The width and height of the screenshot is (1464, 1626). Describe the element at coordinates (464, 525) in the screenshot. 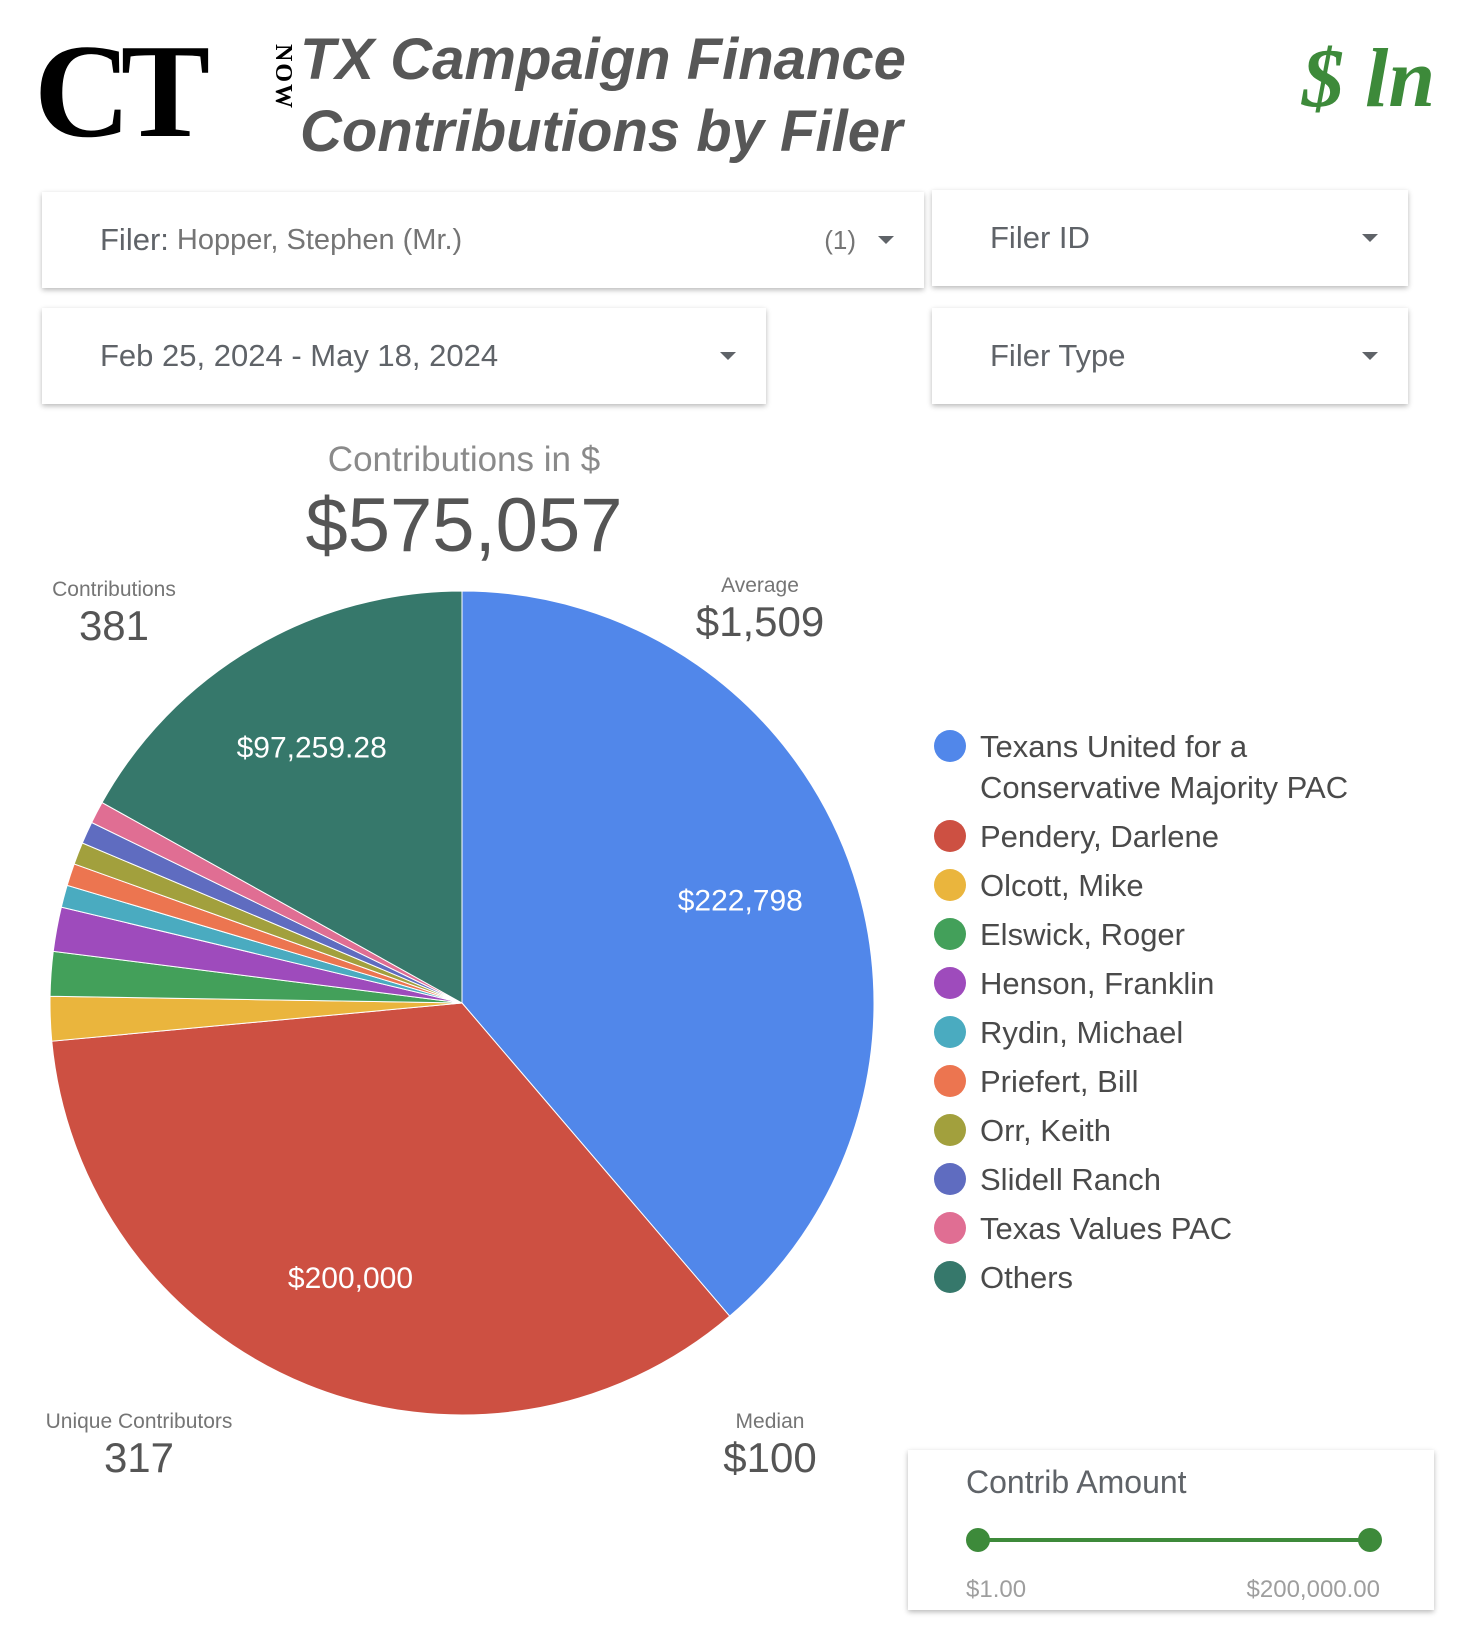

I see `total-scorecard-value: $575,057` at that location.